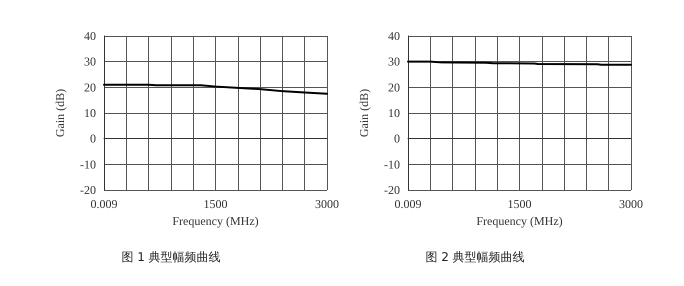  Describe the element at coordinates (475, 257) in the screenshot. I see `caption: 图 2 典型幅频曲线` at that location.